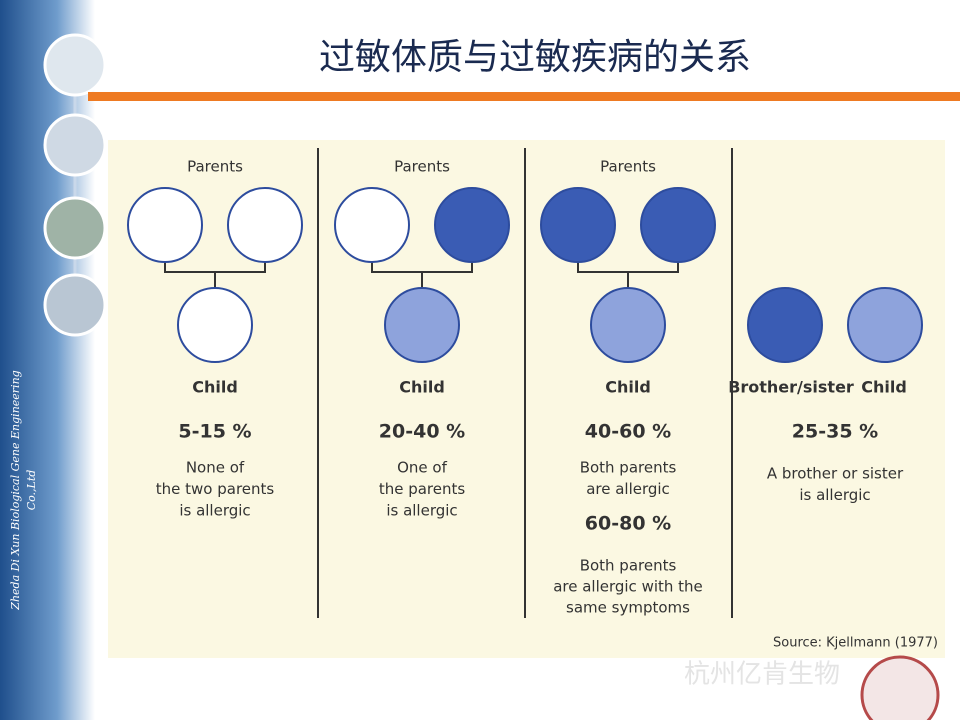  I want to click on percent: 20-40 %, so click(422, 432).